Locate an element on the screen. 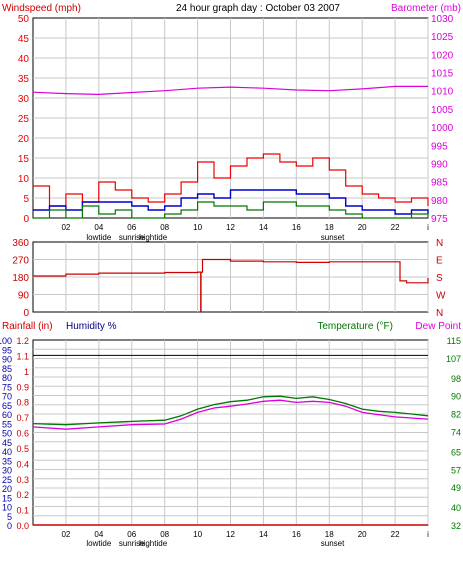 This screenshot has height=563, width=463. wind-x-tick-label: 06 is located at coordinates (131, 227).